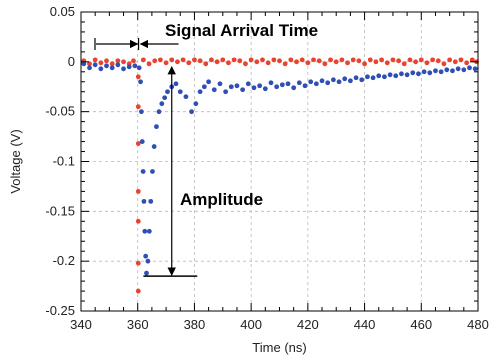 Image resolution: width=491 pixels, height=360 pixels. Describe the element at coordinates (138, 324) in the screenshot. I see `x-tick-label: 360` at that location.